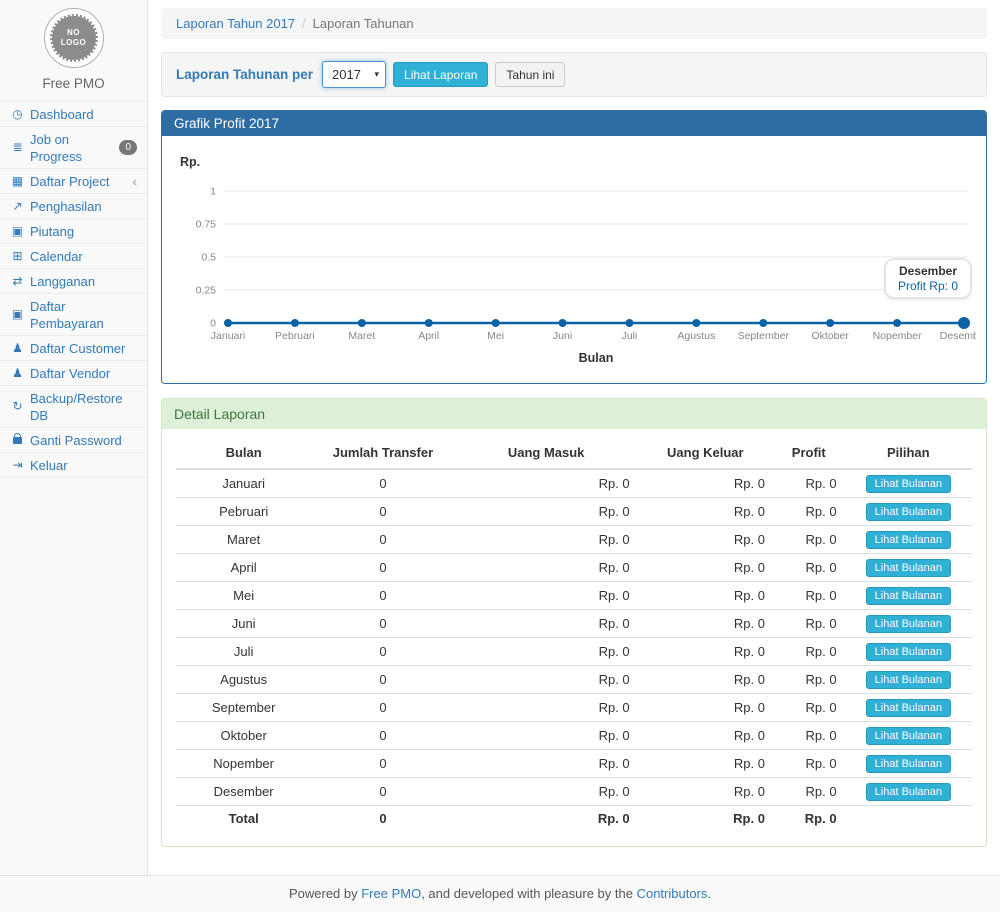 This screenshot has width=1000, height=912. What do you see at coordinates (530, 74) in the screenshot?
I see `tahun-ini-button: Tahun ini` at bounding box center [530, 74].